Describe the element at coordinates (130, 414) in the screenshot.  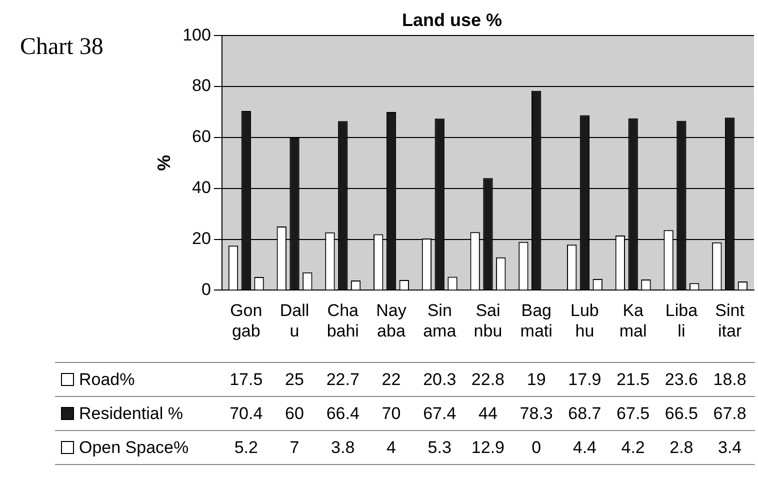
I see `legend-label: Residential %` at that location.